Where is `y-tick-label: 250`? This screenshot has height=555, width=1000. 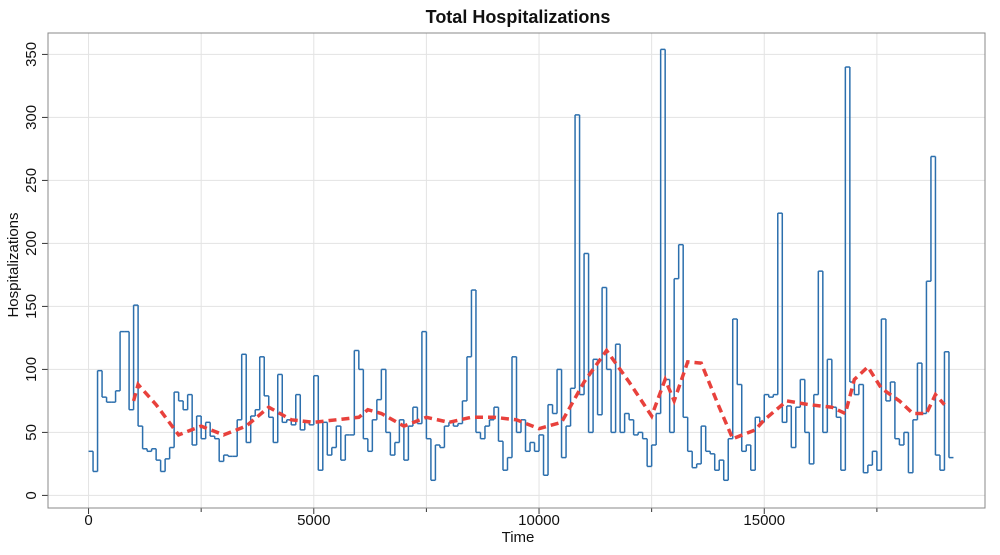
y-tick-label: 250 is located at coordinates (31, 180).